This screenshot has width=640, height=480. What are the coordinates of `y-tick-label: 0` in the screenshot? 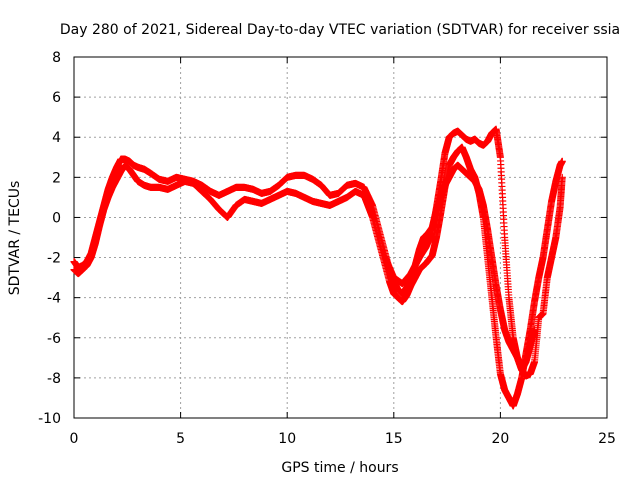 It's located at (56, 218).